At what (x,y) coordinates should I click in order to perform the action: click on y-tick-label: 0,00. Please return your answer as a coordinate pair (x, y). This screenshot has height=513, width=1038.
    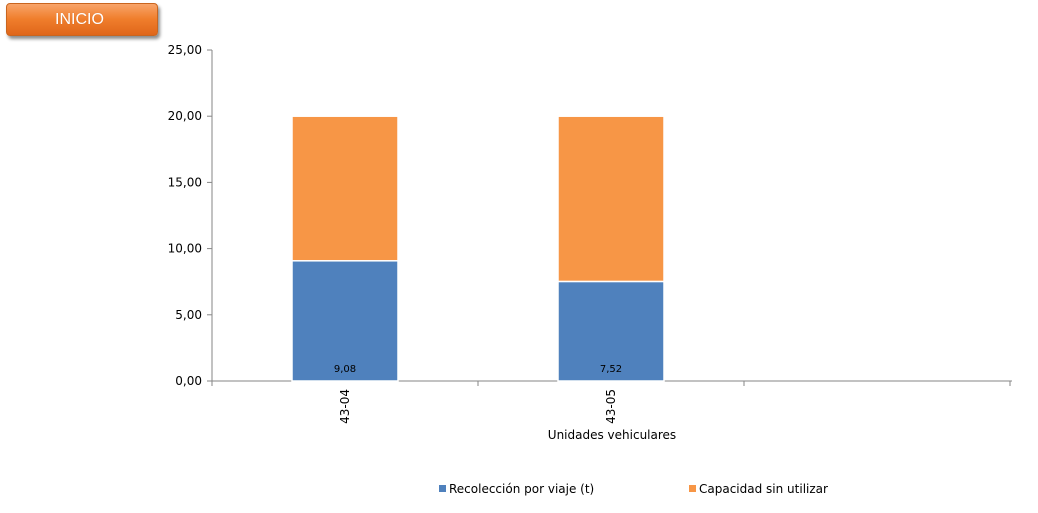
    Looking at the image, I should click on (188, 381).